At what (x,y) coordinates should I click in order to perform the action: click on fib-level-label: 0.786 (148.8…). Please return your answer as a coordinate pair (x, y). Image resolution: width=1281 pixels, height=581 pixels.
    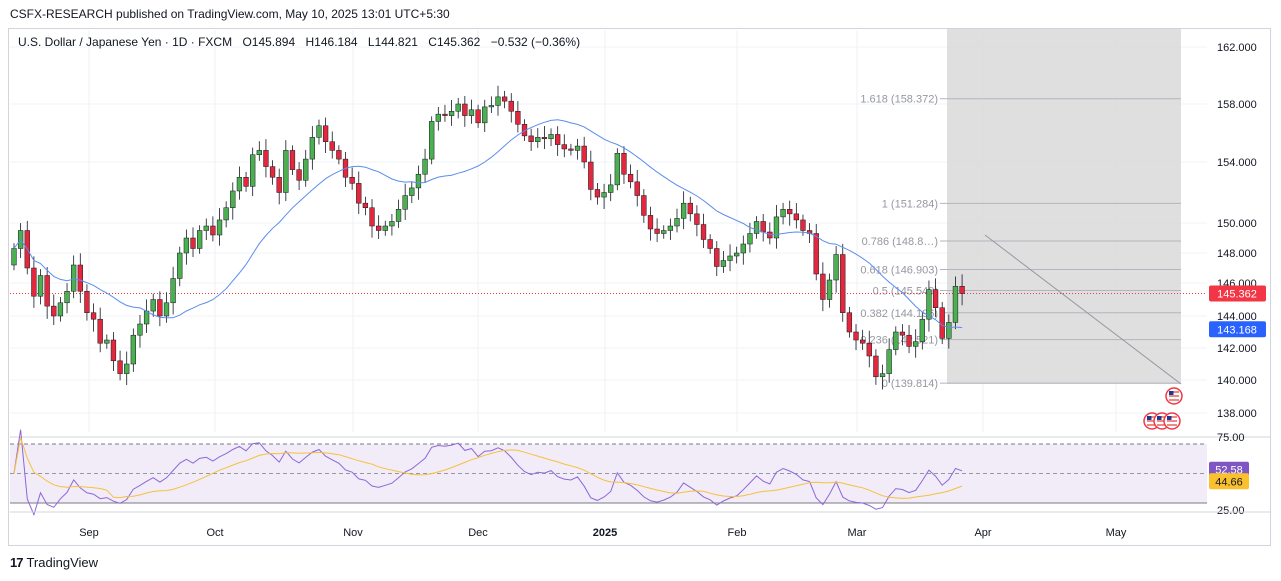
    Looking at the image, I should click on (900, 242).